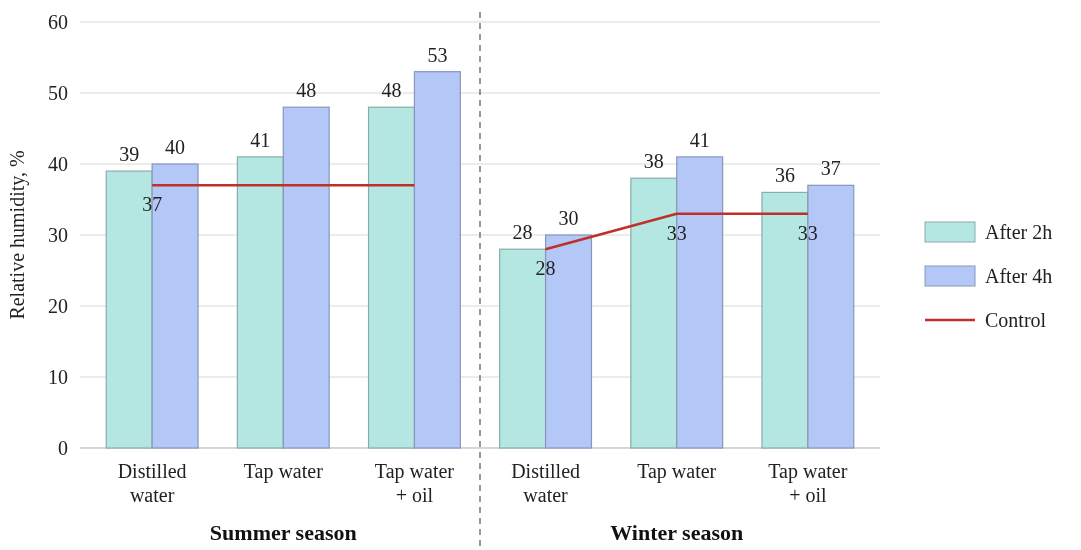 The image size is (1081, 550). Describe the element at coordinates (1016, 320) in the screenshot. I see `legend-label: Control` at that location.